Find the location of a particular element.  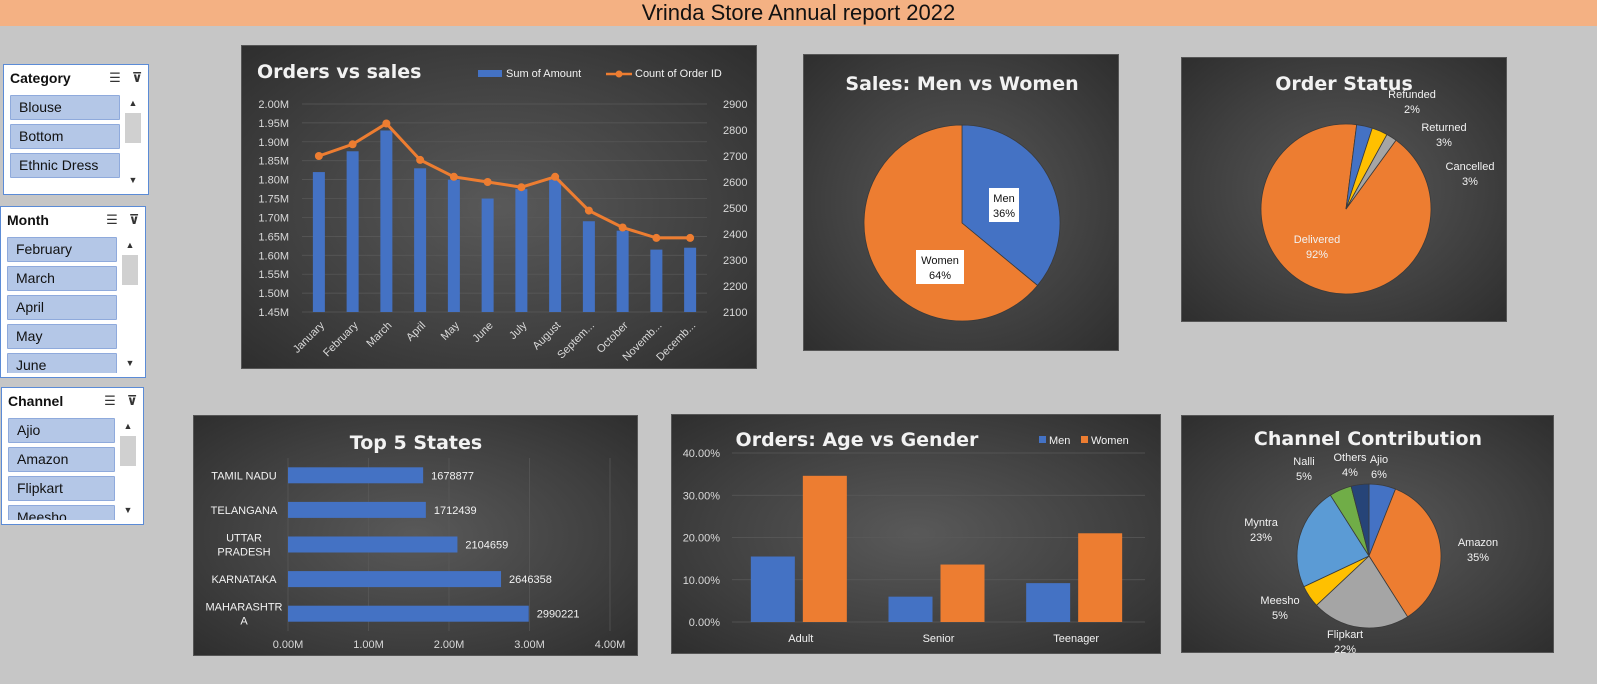

y-right-tick: 2600 is located at coordinates (735, 183).